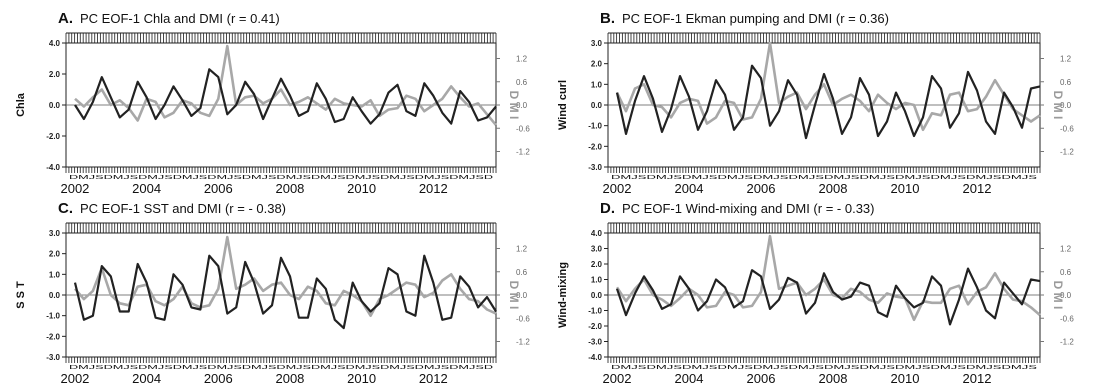  Describe the element at coordinates (21, 104) in the screenshot. I see `y-axis-label-left: Chla` at that location.